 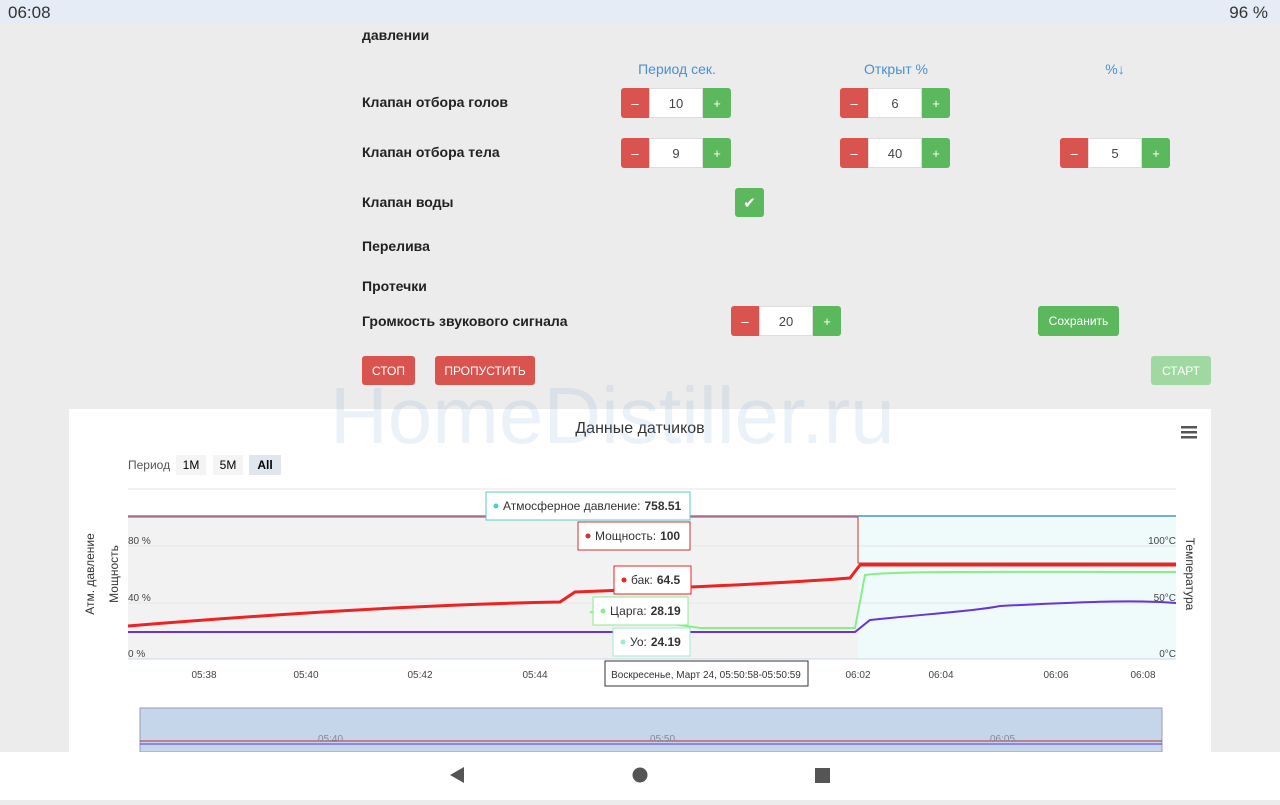 I want to click on tooltip-time: Воскресенье, Март 24, 05:50:58-05:50:59, so click(x=706, y=675).